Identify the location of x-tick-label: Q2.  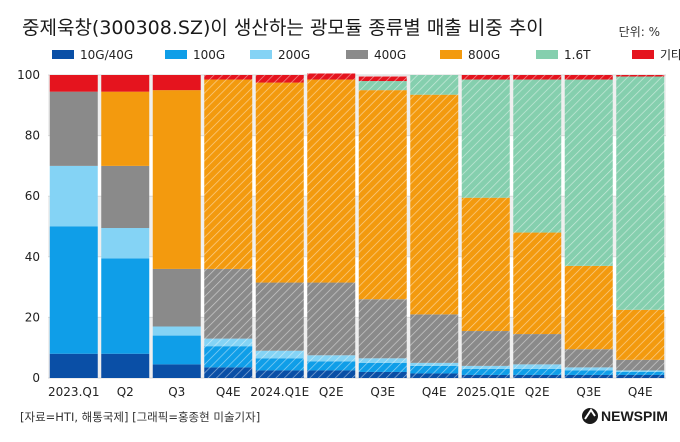
(125, 392).